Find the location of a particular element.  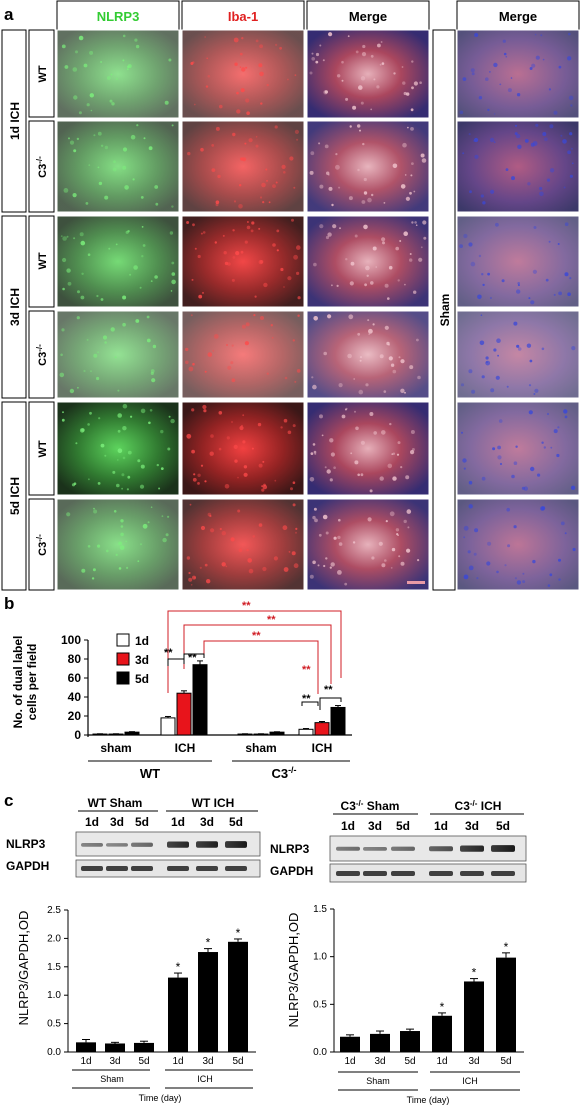

group-label-c3-sham: sham is located at coordinates (260, 748).